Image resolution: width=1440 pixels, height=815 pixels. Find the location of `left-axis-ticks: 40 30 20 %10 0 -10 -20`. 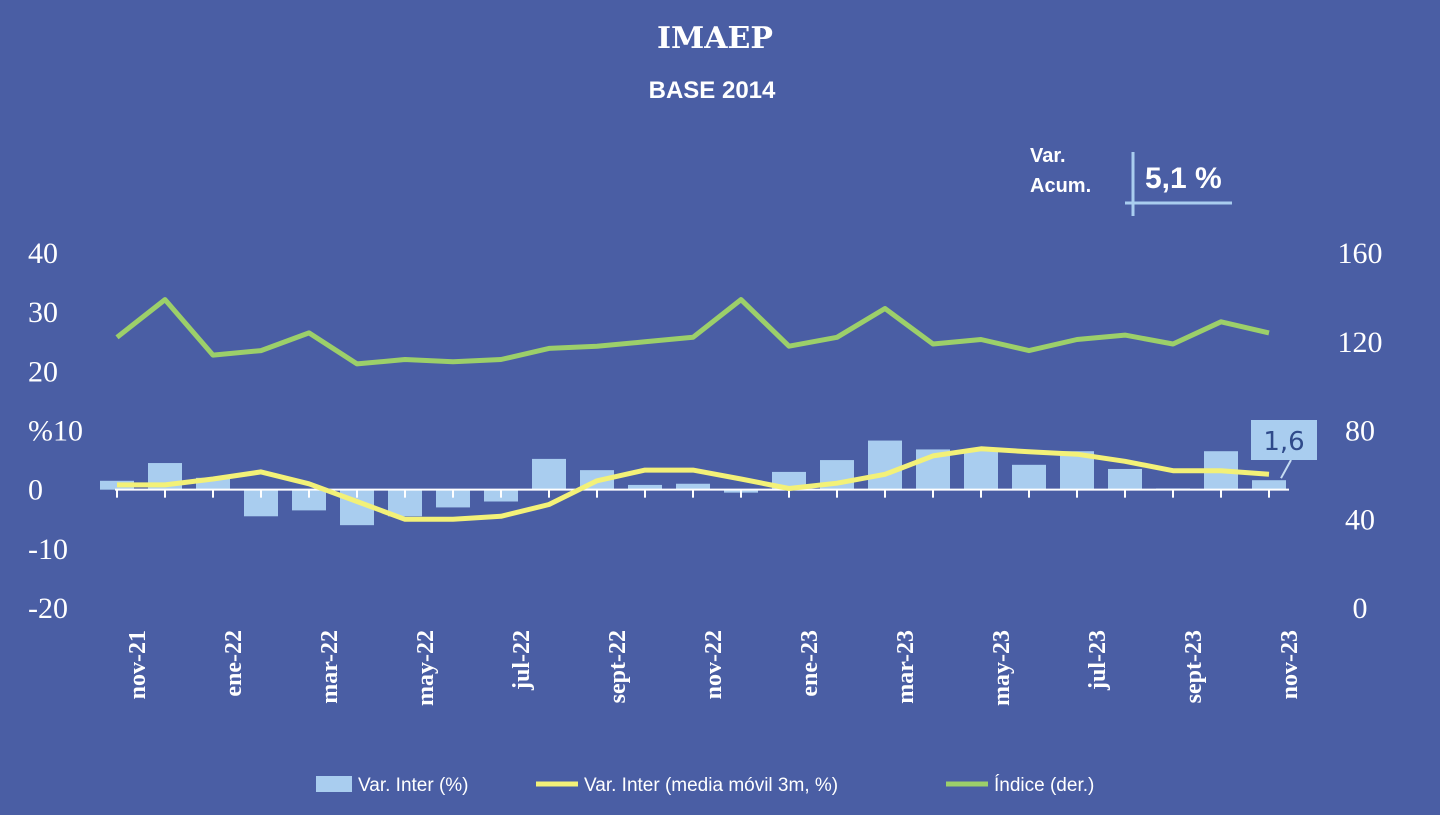

left-axis-ticks: 40 30 20 %10 0 -10 -20 is located at coordinates (55, 431).